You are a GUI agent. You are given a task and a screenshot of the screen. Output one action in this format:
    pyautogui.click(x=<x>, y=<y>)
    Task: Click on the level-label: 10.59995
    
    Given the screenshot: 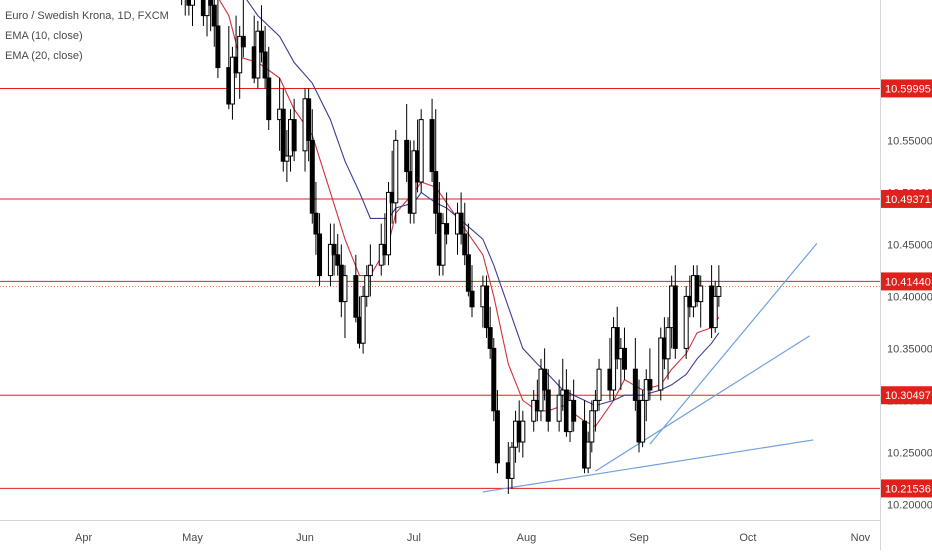 What is the action you would take?
    pyautogui.click(x=908, y=89)
    